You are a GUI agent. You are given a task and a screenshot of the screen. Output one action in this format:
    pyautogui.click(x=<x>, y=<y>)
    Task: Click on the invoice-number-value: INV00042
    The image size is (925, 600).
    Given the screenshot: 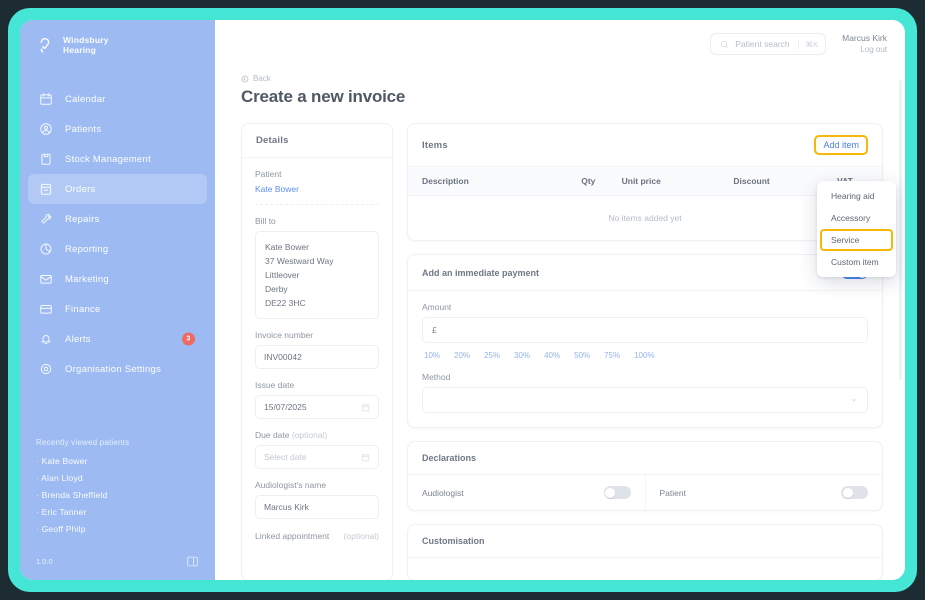 What is the action you would take?
    pyautogui.click(x=283, y=357)
    